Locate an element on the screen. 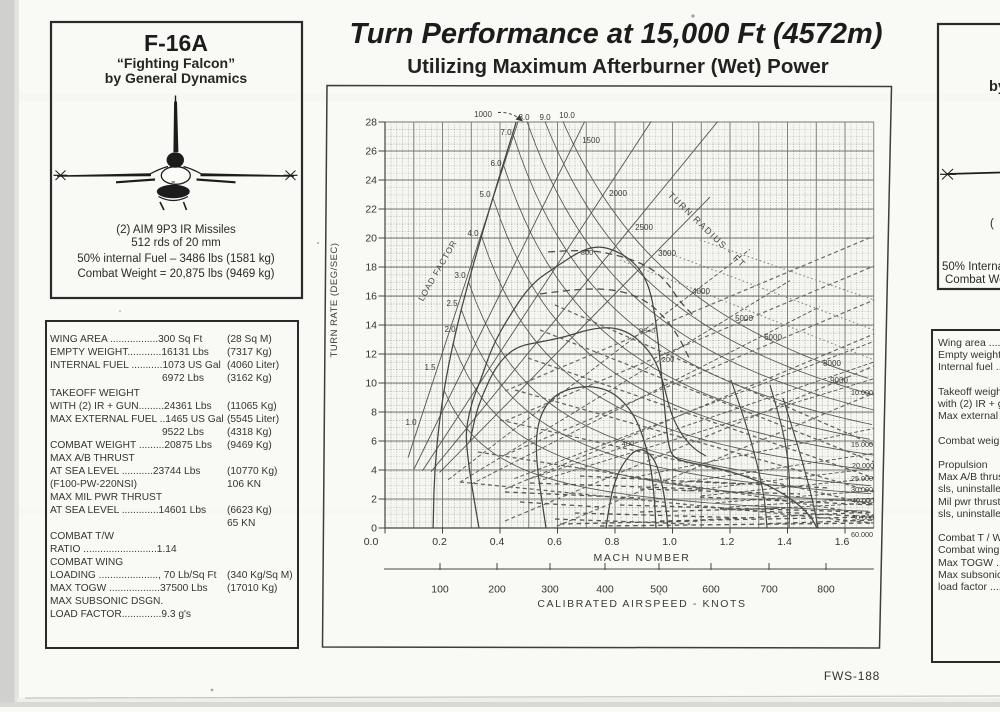 Image resolution: width=1000 pixels, height=712 pixels. svg-text: (4060 Liter) is located at coordinates (253, 365).